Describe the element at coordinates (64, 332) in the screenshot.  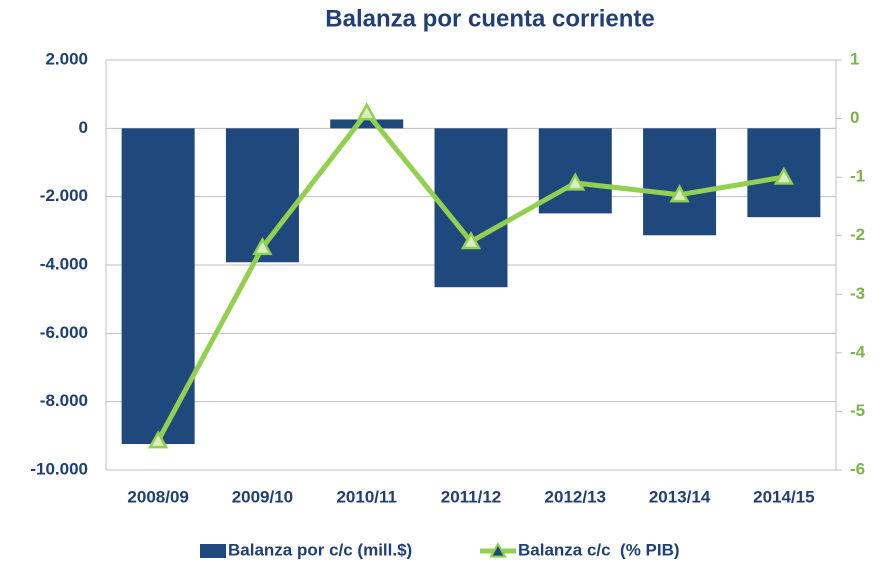
I see `y-tick-label: -6.000` at that location.